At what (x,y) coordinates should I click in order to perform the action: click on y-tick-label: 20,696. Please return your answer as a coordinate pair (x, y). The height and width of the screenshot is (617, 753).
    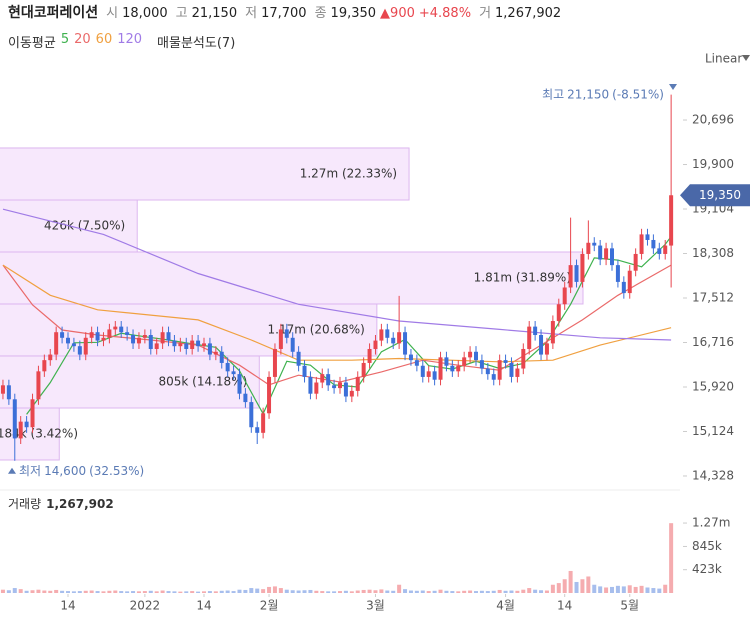
    Looking at the image, I should click on (713, 120).